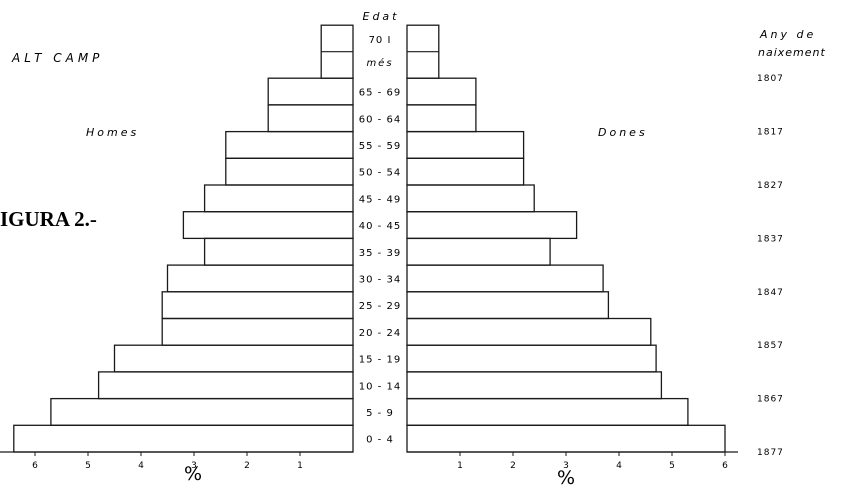 This screenshot has height=496, width=849. What do you see at coordinates (380, 386) in the screenshot?
I see `age-label: 10 - 14` at bounding box center [380, 386].